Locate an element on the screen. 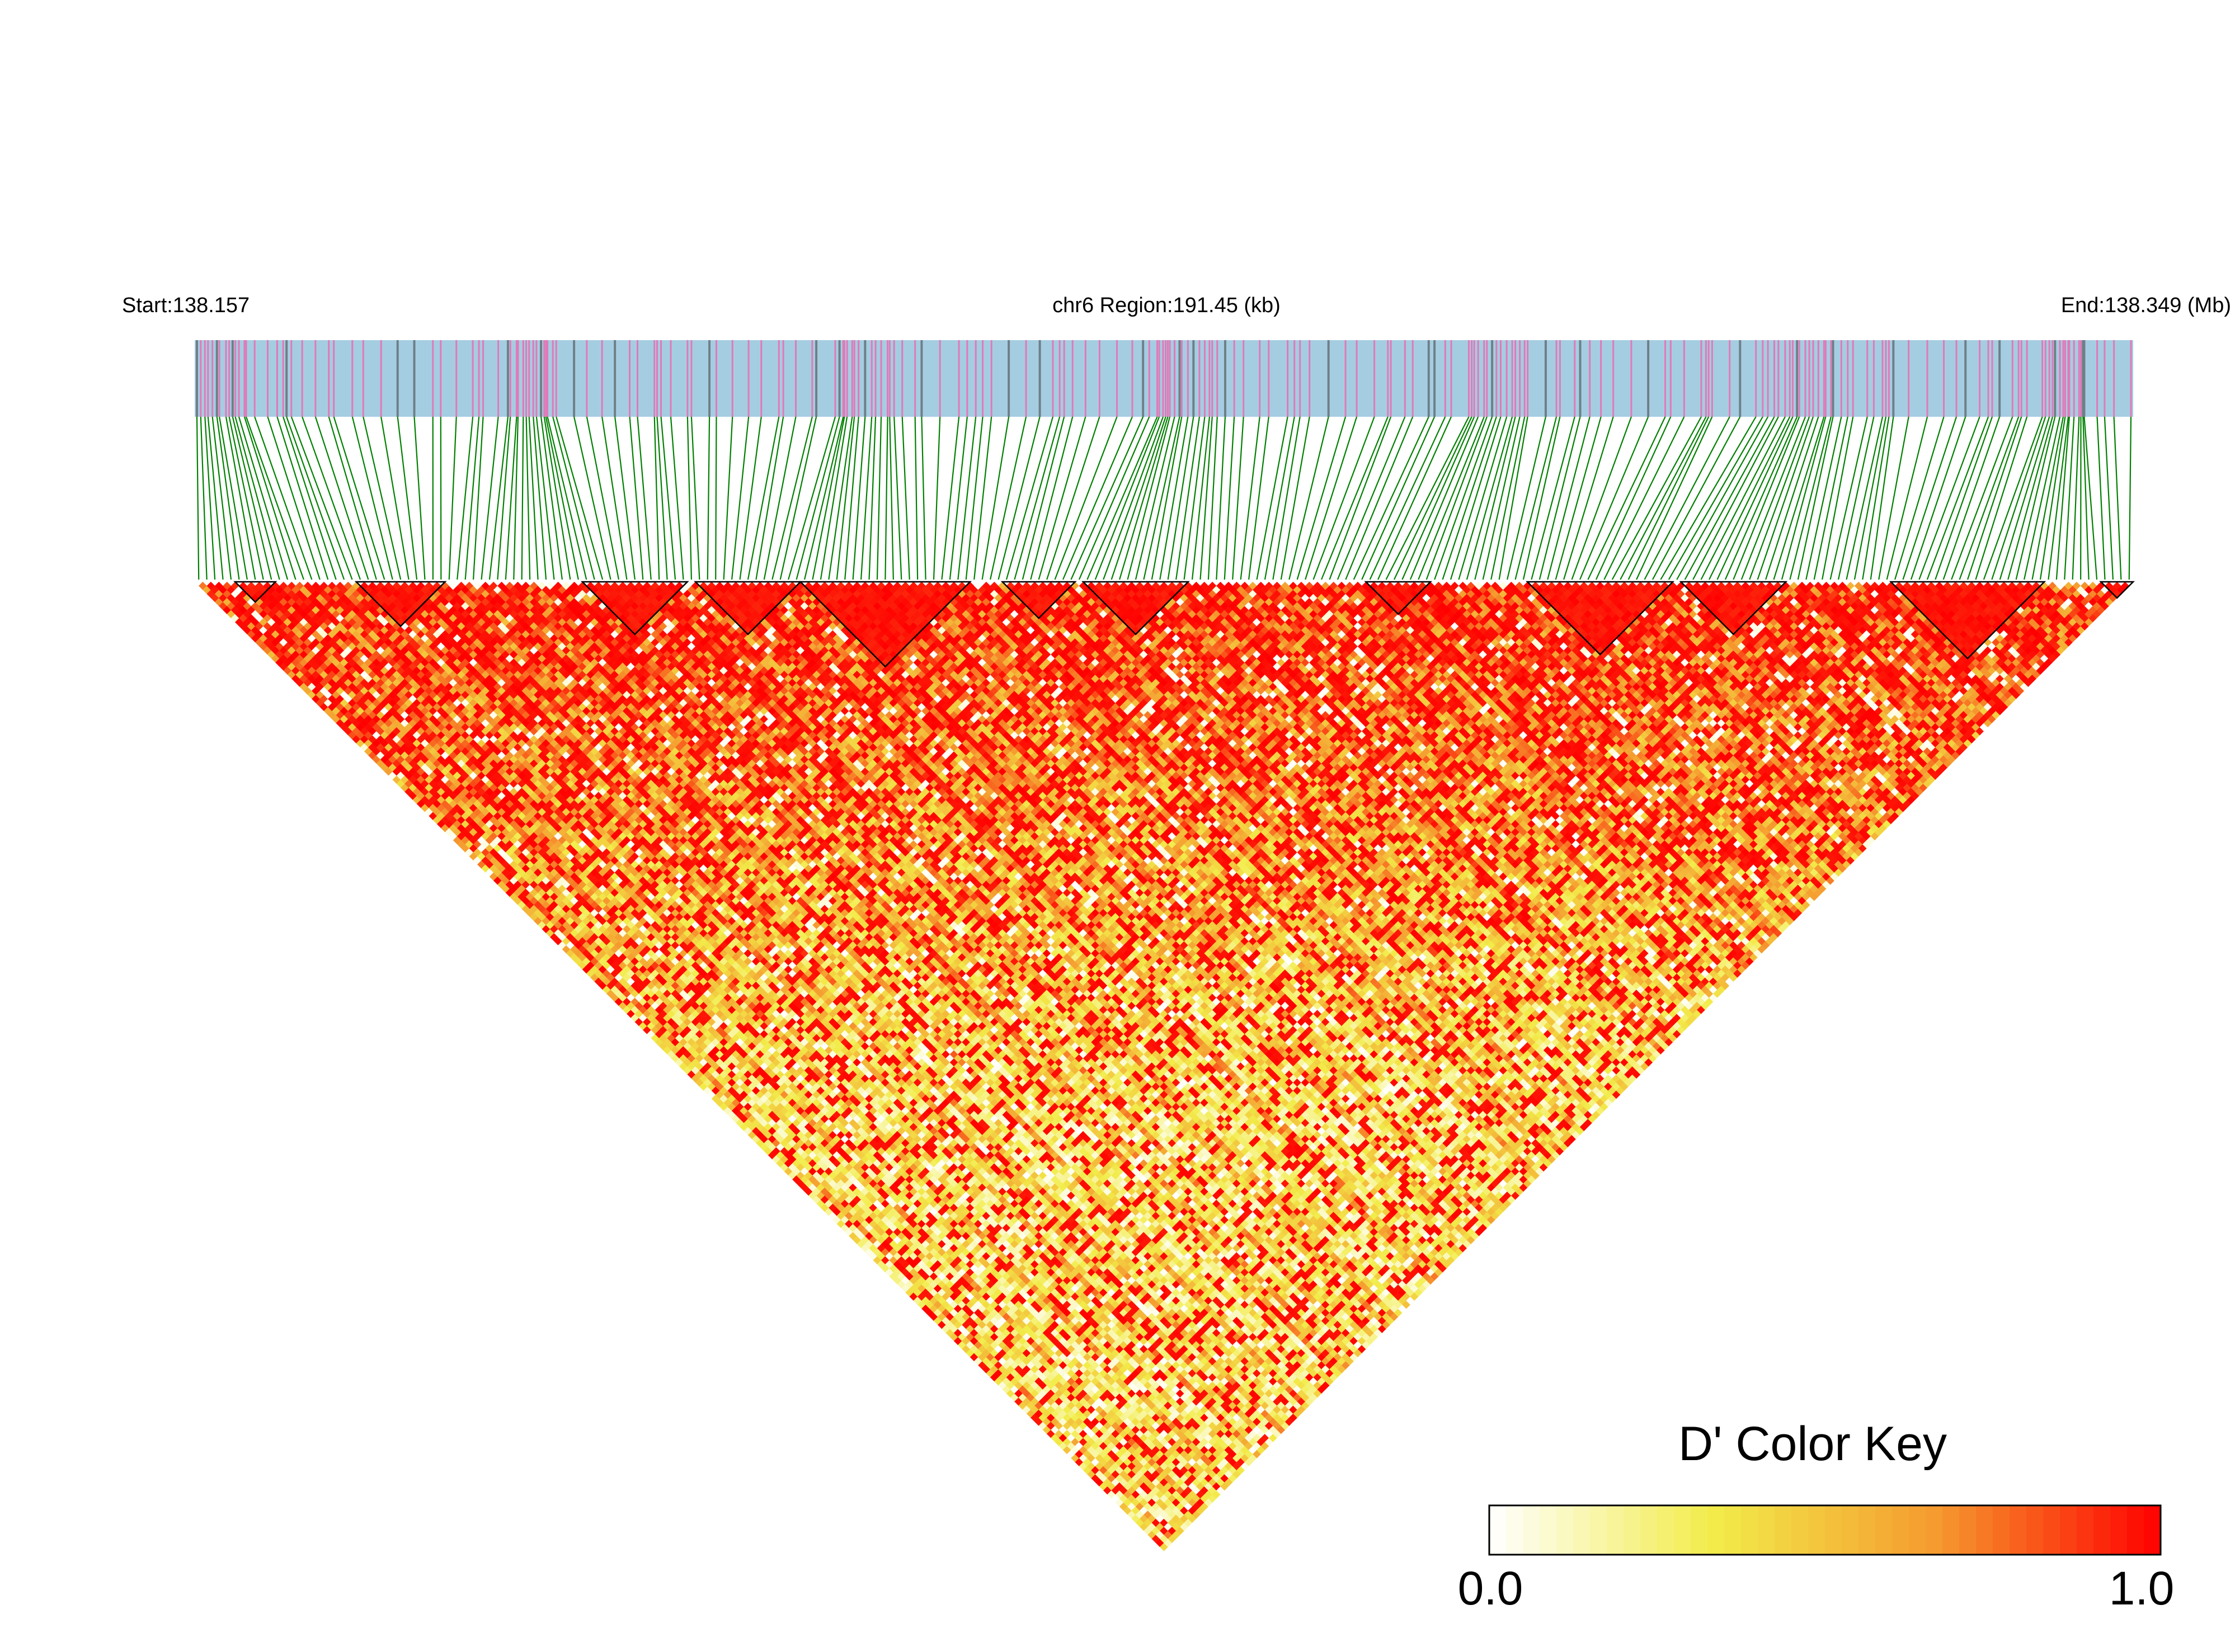  snp-position-bar is located at coordinates (1164, 379).